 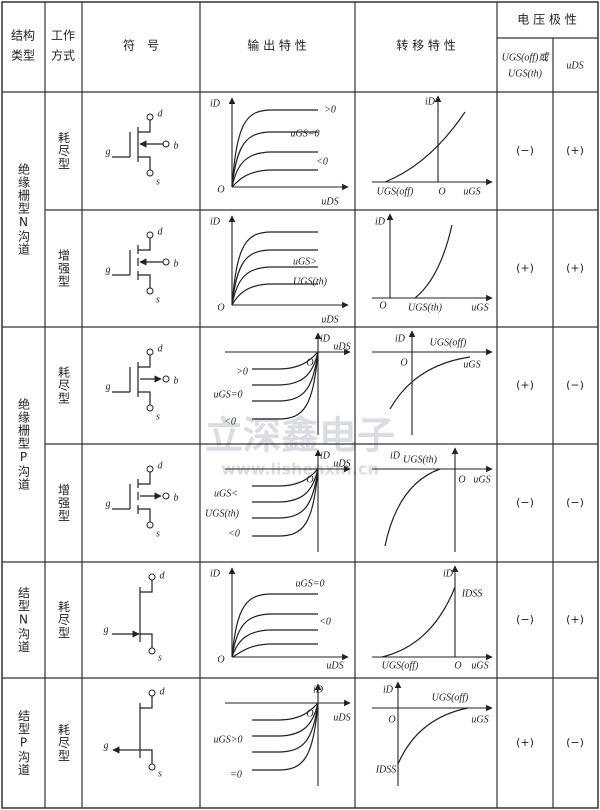 What do you see at coordinates (305, 133) in the screenshot?
I see `output-label: uGS=0` at bounding box center [305, 133].